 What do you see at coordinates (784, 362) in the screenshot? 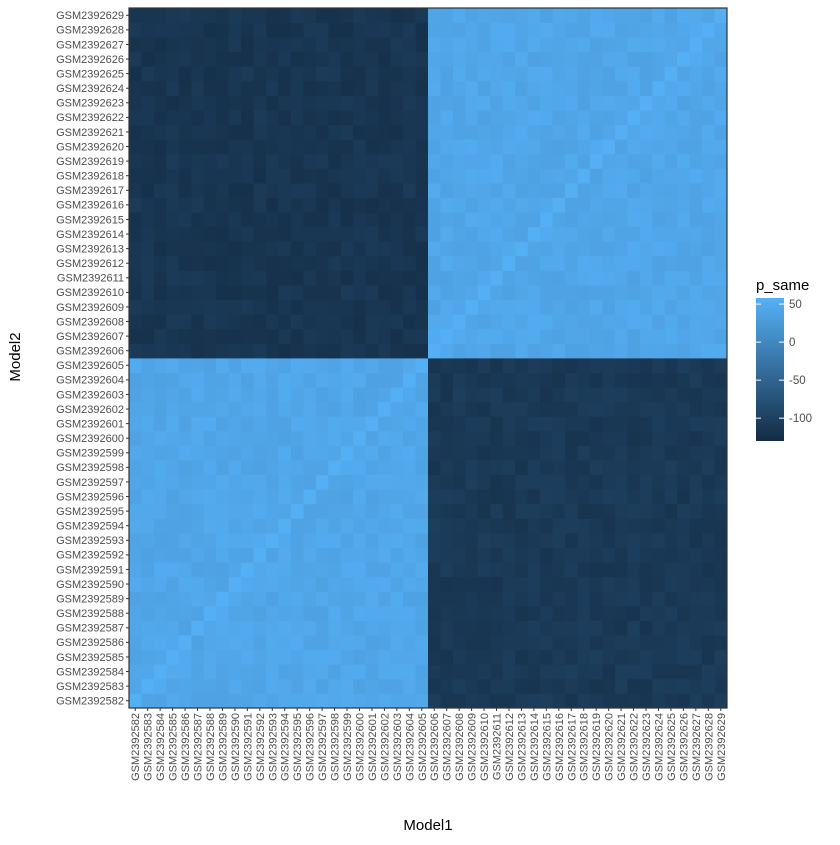
I see `legend-ticks: 500-50-100` at bounding box center [784, 362].